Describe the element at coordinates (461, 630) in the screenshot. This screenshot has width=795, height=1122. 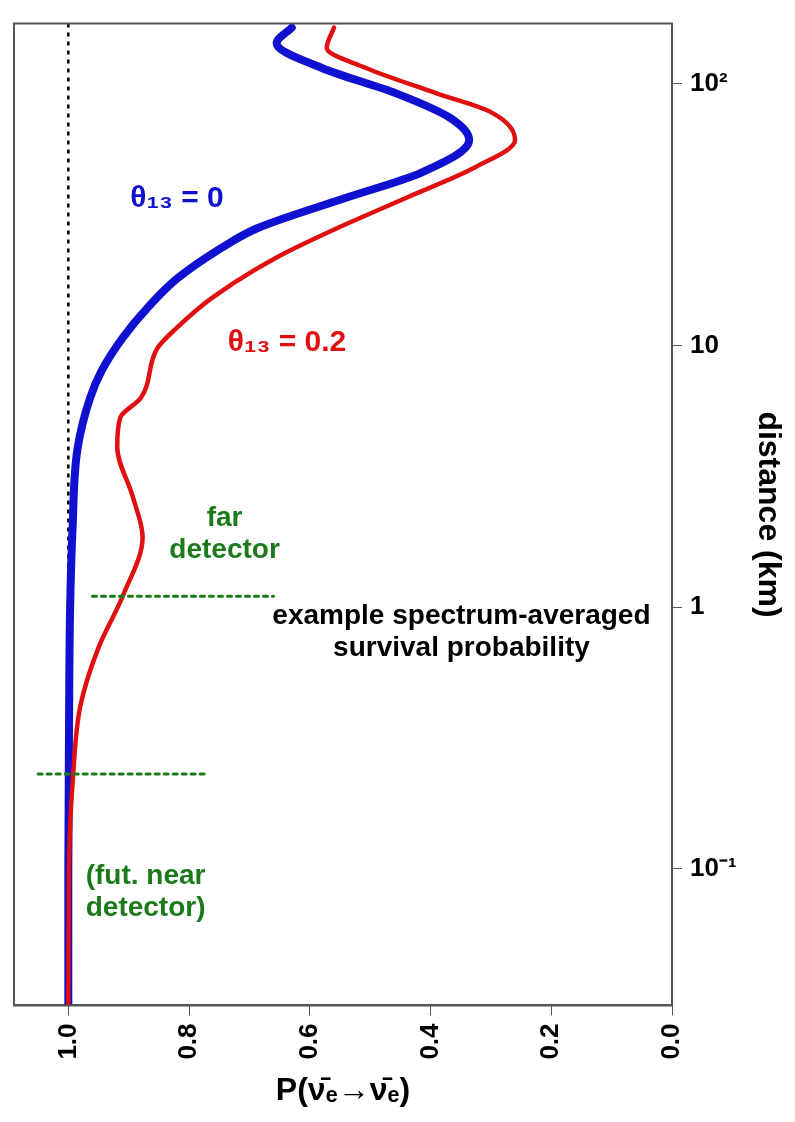
I see `annotation: example spectrum-averaged survival probability` at that location.